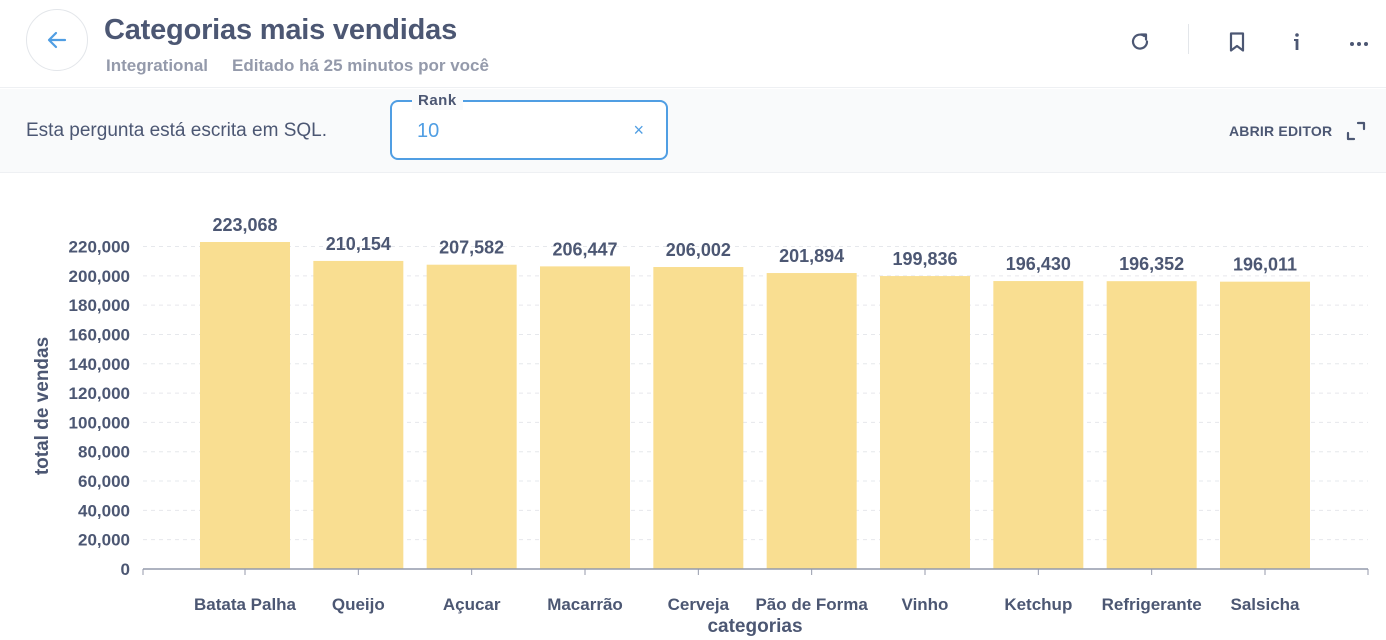 This screenshot has height=640, width=1386. I want to click on more-options-button, so click(1359, 42).